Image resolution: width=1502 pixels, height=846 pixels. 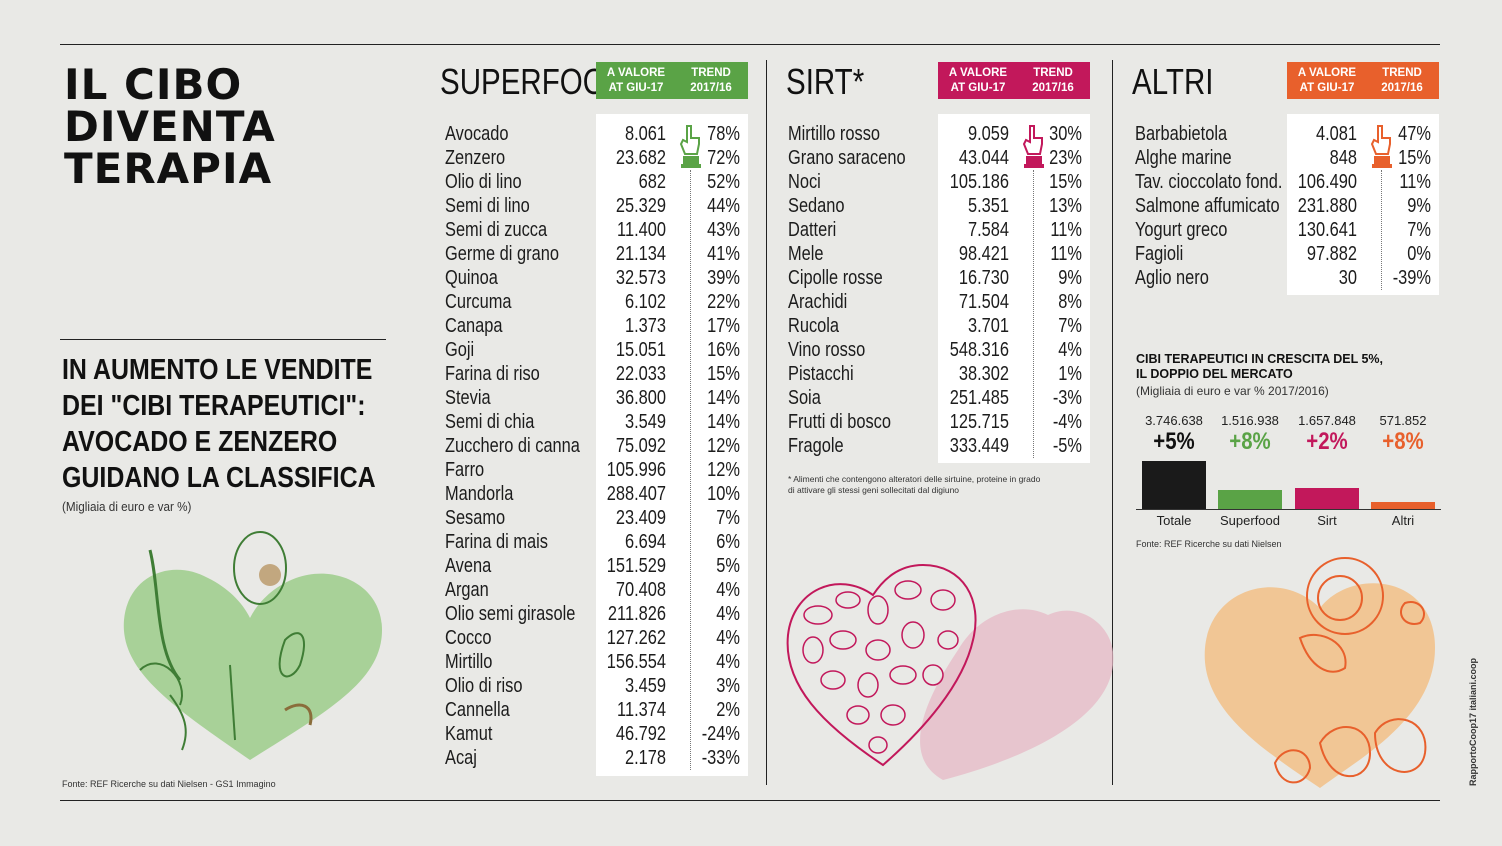 I want to click on row-name: Germe di grano, so click(x=502, y=254).